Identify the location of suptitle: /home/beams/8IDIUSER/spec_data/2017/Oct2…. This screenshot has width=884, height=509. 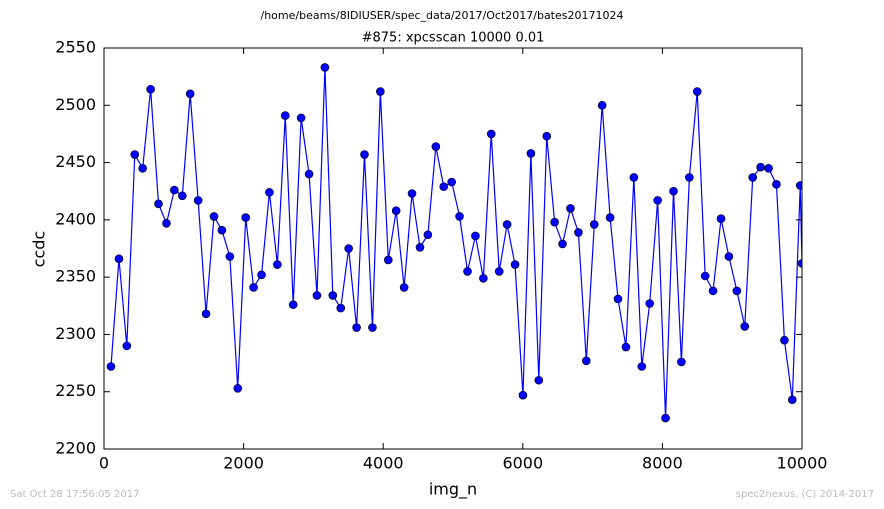
(442, 15).